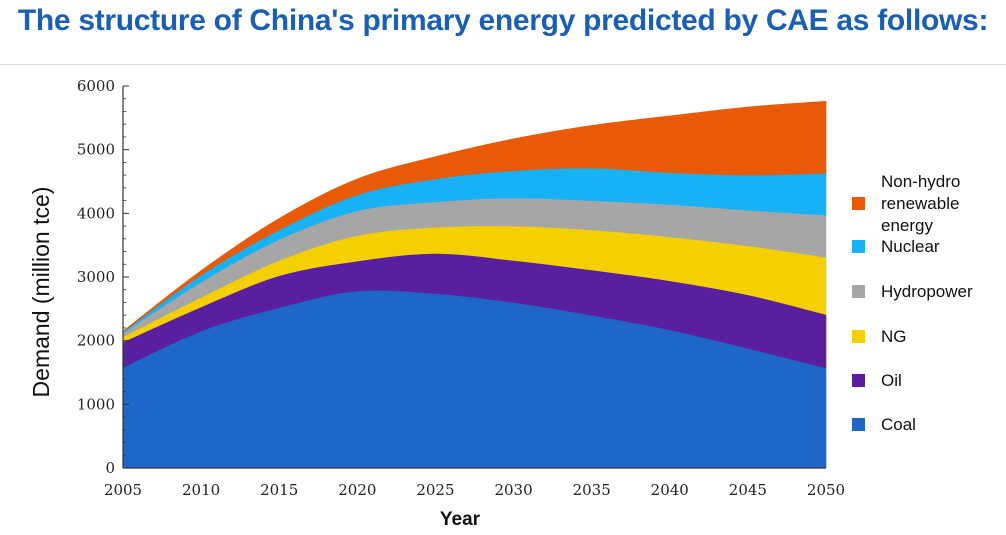  Describe the element at coordinates (435, 490) in the screenshot. I see `x-tick-label: 2025` at that location.